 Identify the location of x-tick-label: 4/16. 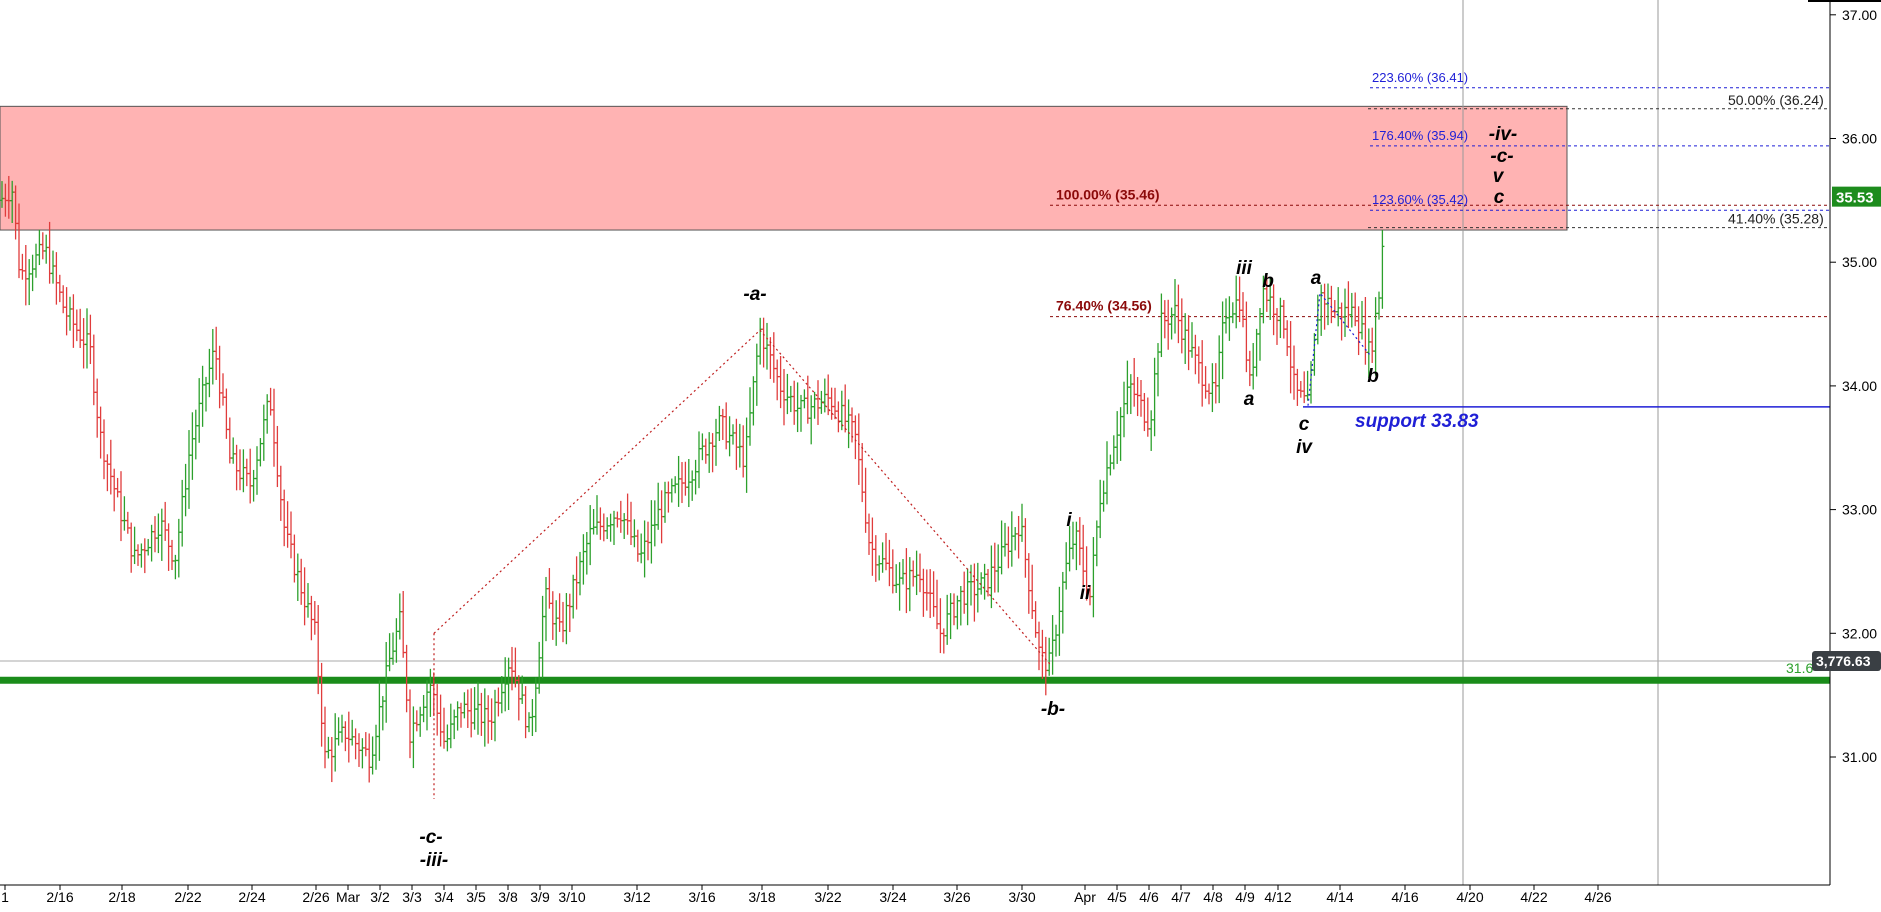
(1404, 897).